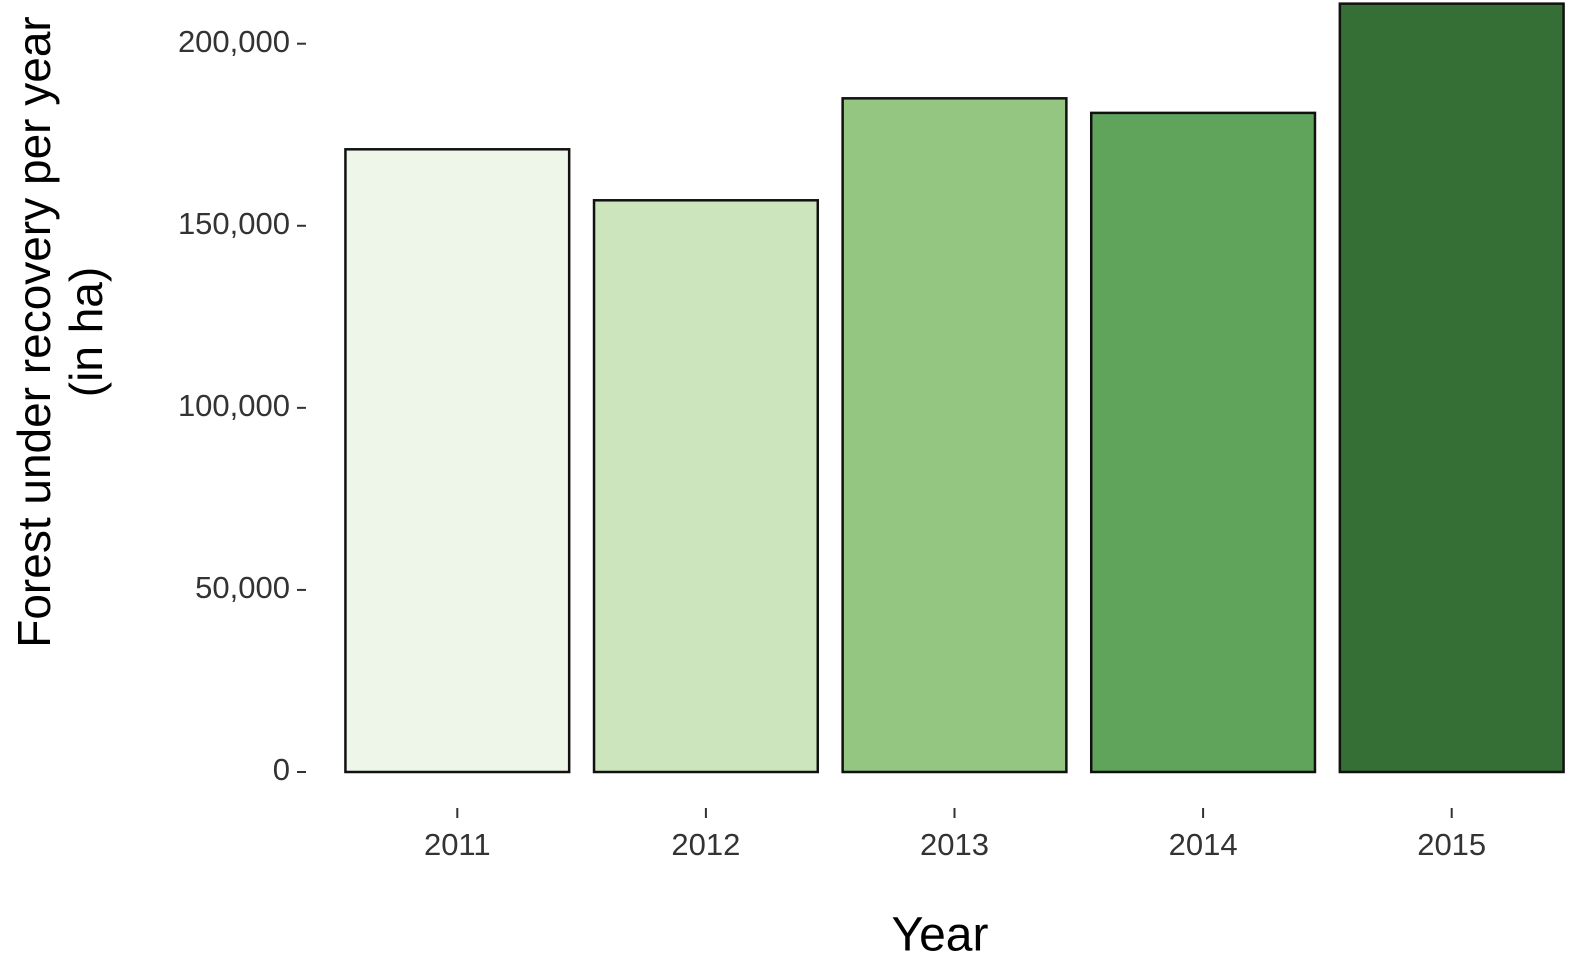 This screenshot has height=971, width=1583. What do you see at coordinates (940, 935) in the screenshot?
I see `x-axis-title: Year` at bounding box center [940, 935].